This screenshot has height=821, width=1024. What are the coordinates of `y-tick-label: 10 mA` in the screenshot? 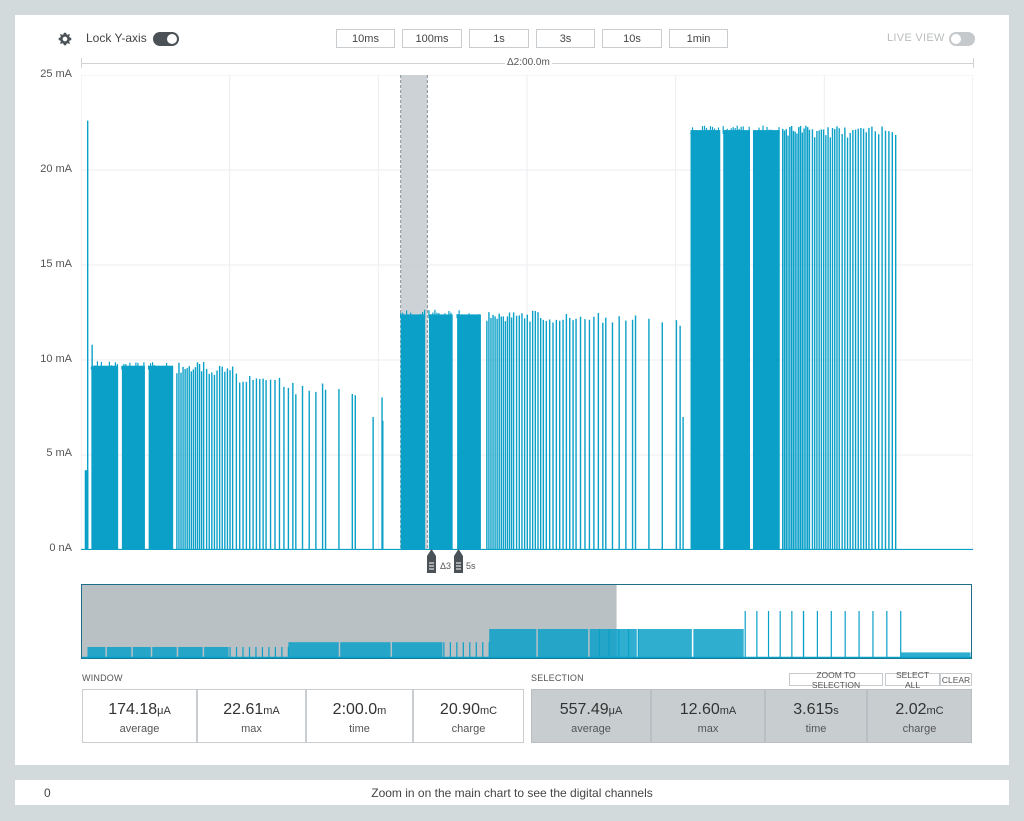 It's located at (56, 359).